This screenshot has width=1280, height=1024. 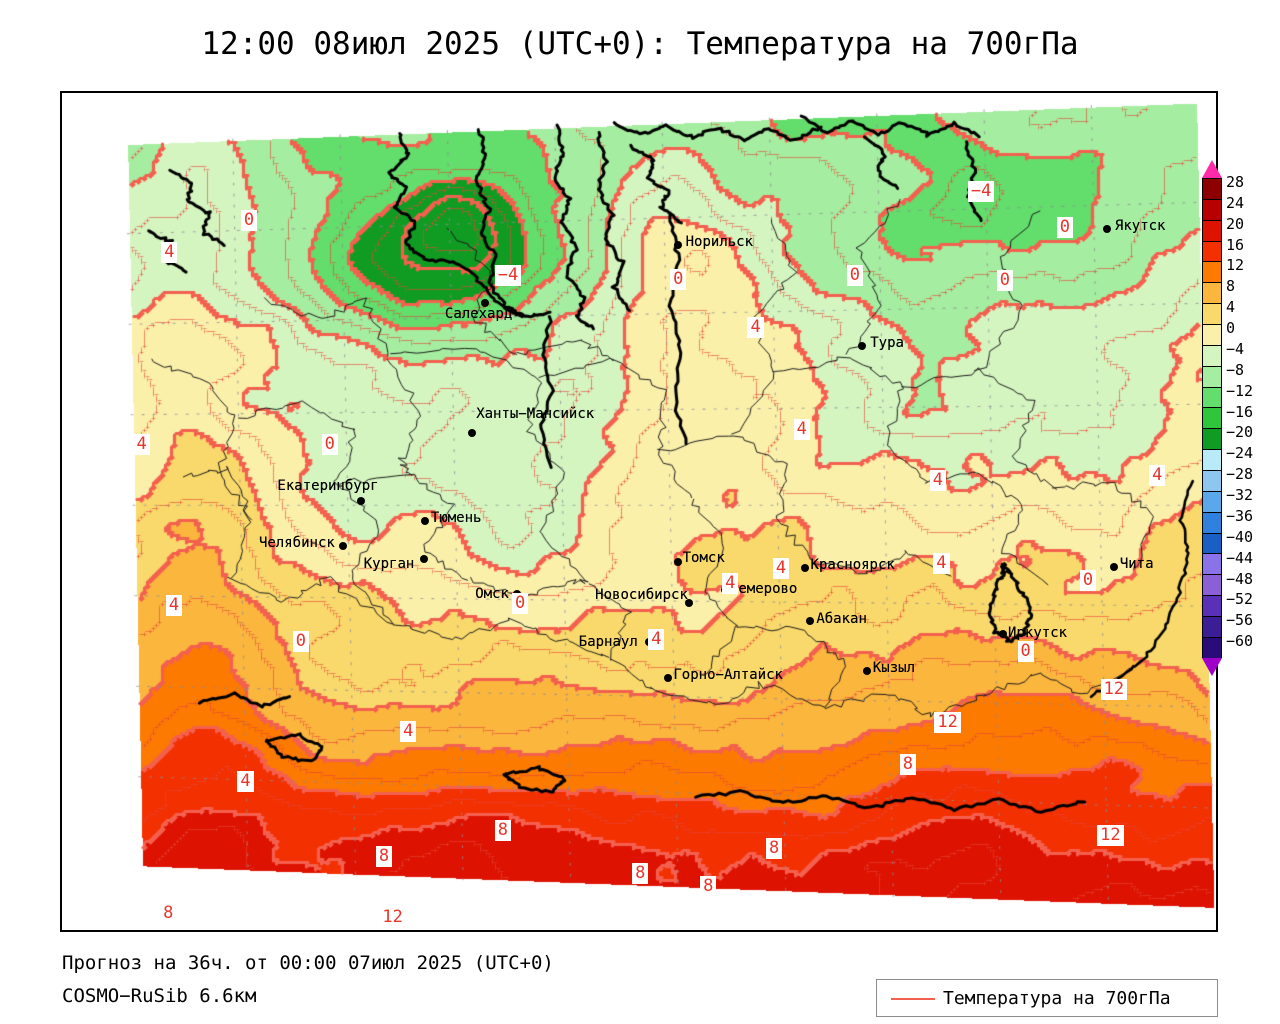 I want to click on colorbar-tick: 8, so click(x=1231, y=286).